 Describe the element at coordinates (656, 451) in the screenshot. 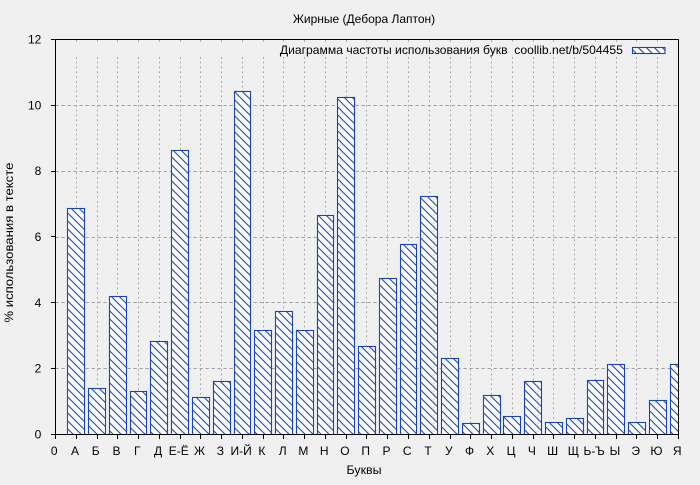

I see `svg-text: Ю` at that location.